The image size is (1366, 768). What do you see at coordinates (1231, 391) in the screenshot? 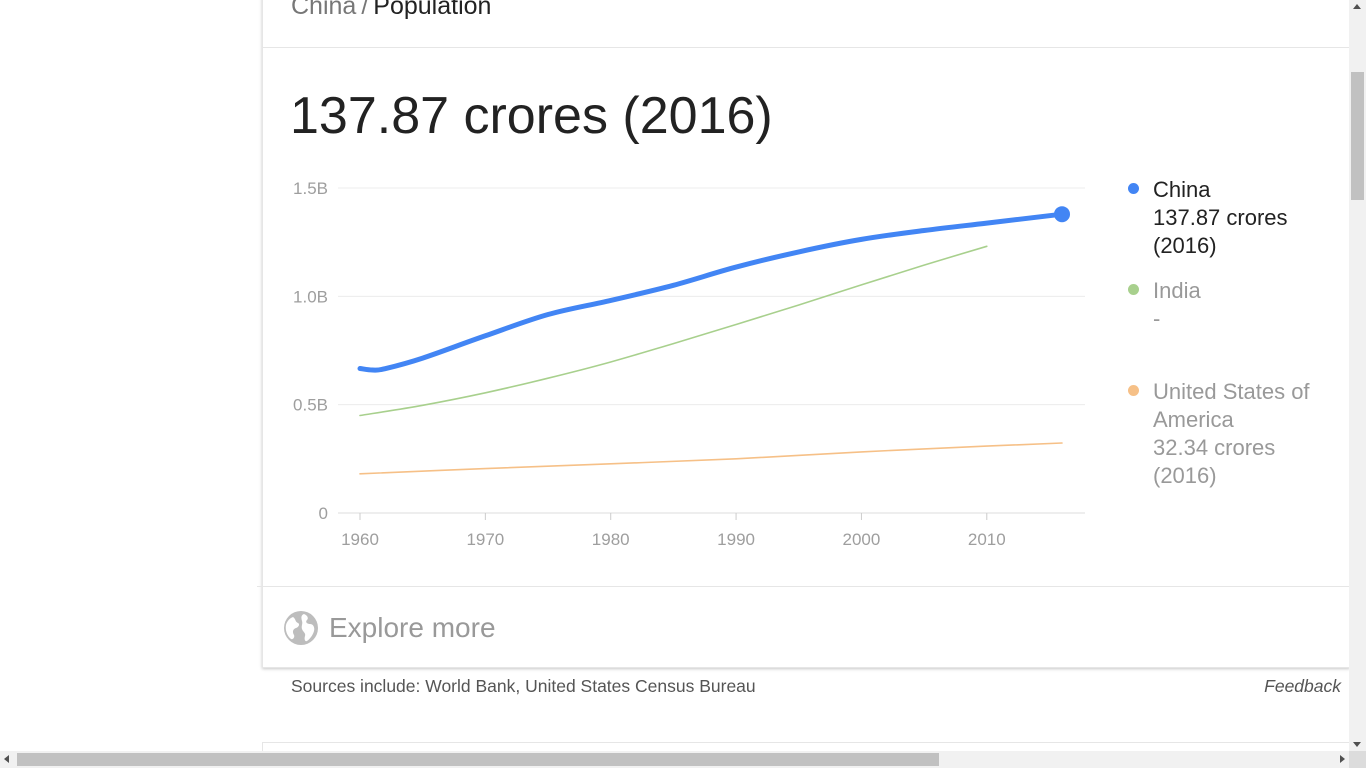
I see `legend-name-usa-line-1: United States of` at bounding box center [1231, 391].